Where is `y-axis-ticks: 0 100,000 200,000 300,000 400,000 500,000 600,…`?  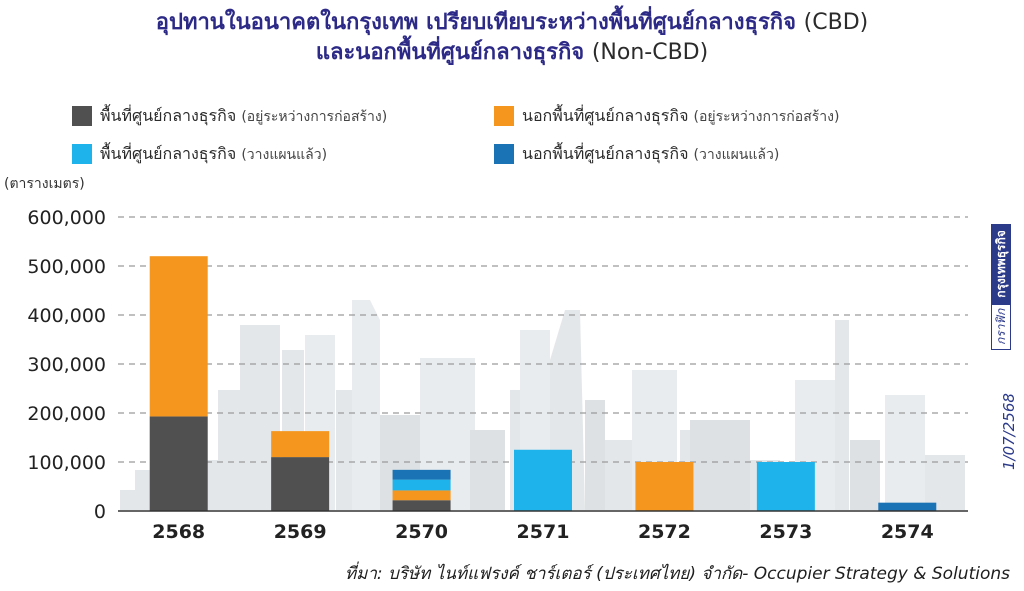
y-axis-ticks: 0 100,000 200,000 300,000 400,000 500,000 600,… is located at coordinates (66, 365).